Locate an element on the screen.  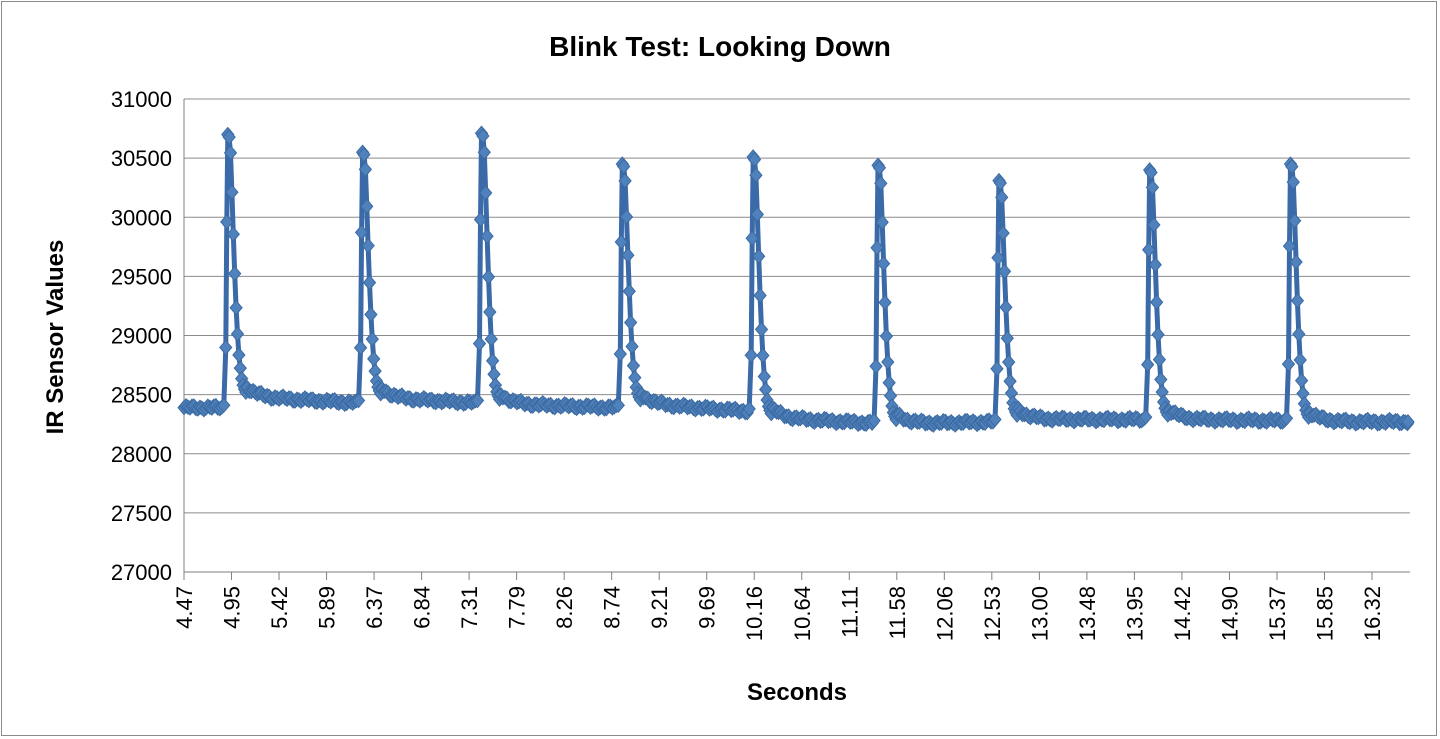
x-tick-label: 6.84 is located at coordinates (422, 607).